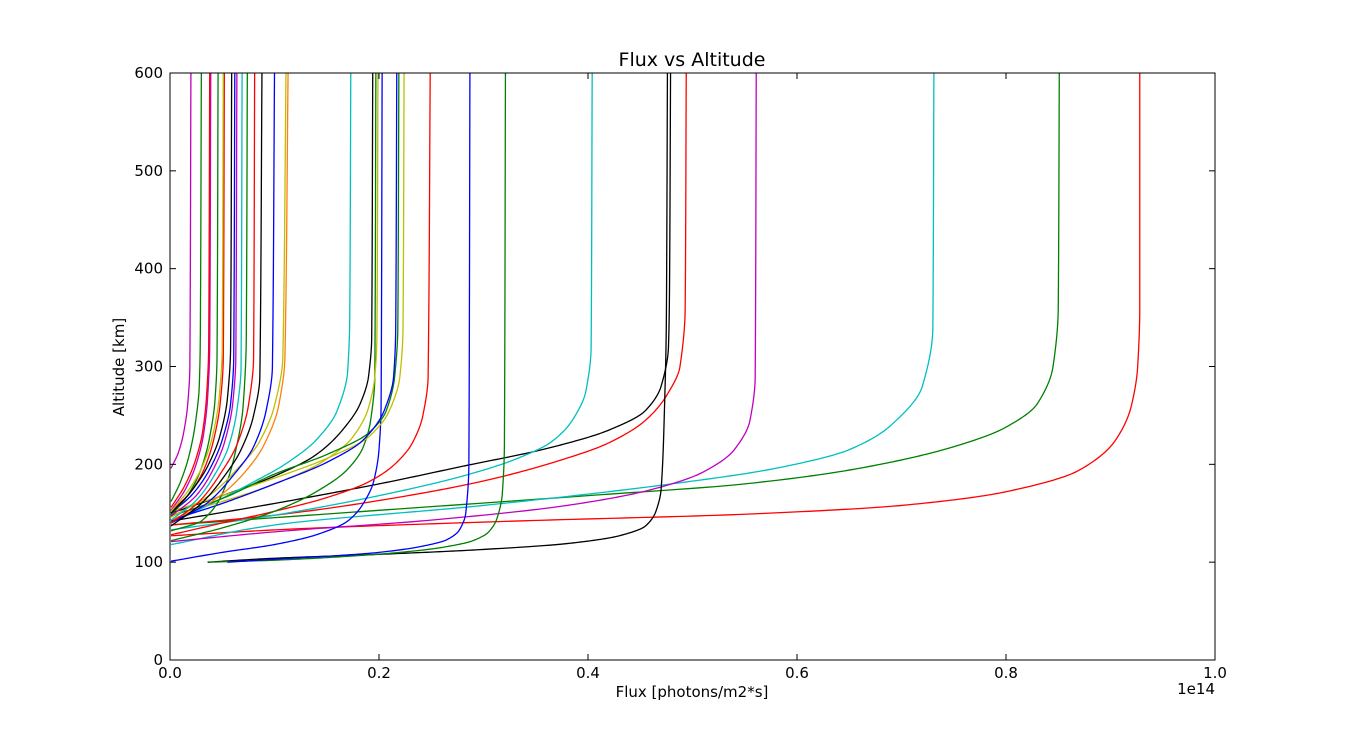 This screenshot has height=738, width=1350. Describe the element at coordinates (692, 60) in the screenshot. I see `chart-title: Flux vs Altitude` at that location.